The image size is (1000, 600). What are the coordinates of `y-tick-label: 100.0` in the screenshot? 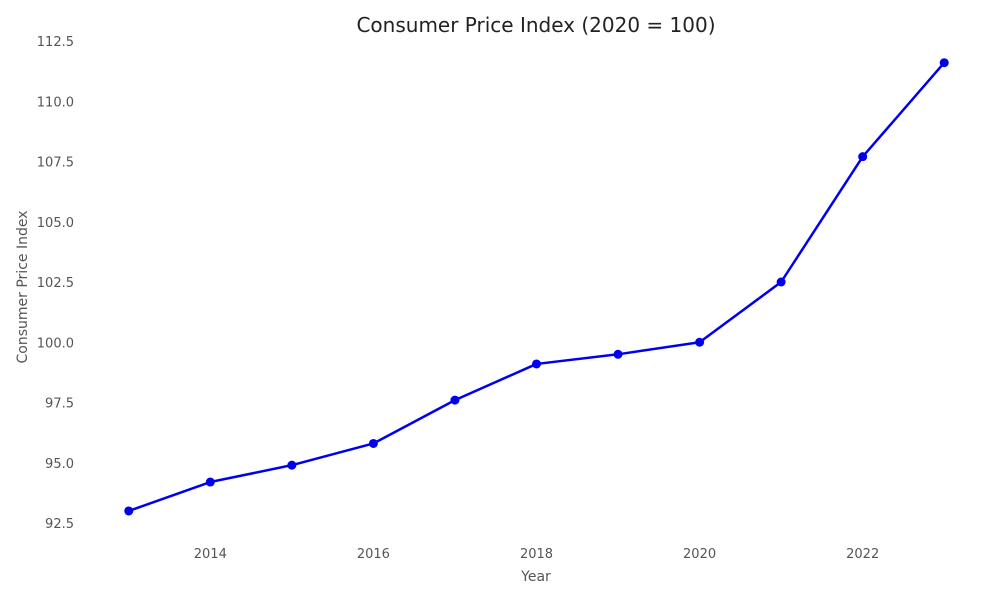 It's located at (55, 343).